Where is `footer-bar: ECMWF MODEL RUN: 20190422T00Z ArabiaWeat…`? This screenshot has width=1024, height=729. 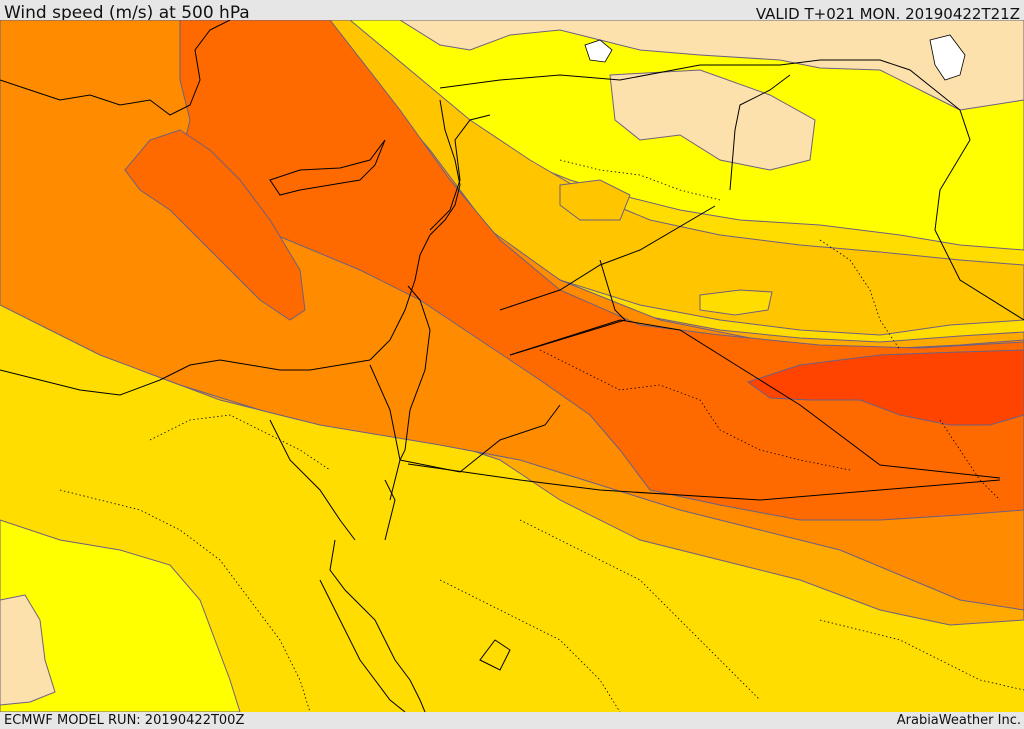 footer-bar: ECMWF MODEL RUN: 20190422T00Z ArabiaWeat… is located at coordinates (512, 720).